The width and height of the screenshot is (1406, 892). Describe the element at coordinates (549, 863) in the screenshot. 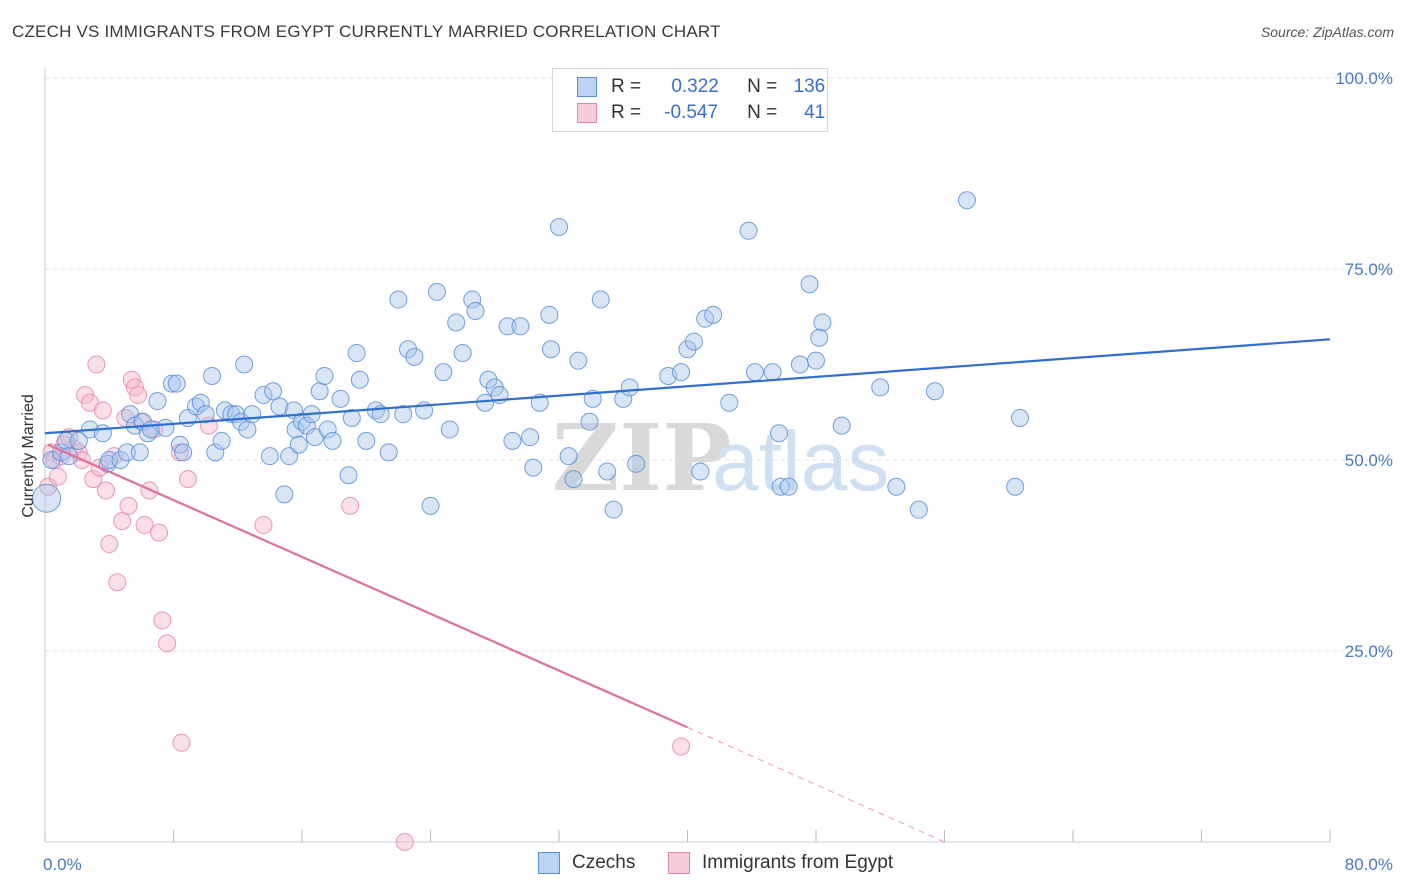

I see `bottom-swatch-czechs` at that location.